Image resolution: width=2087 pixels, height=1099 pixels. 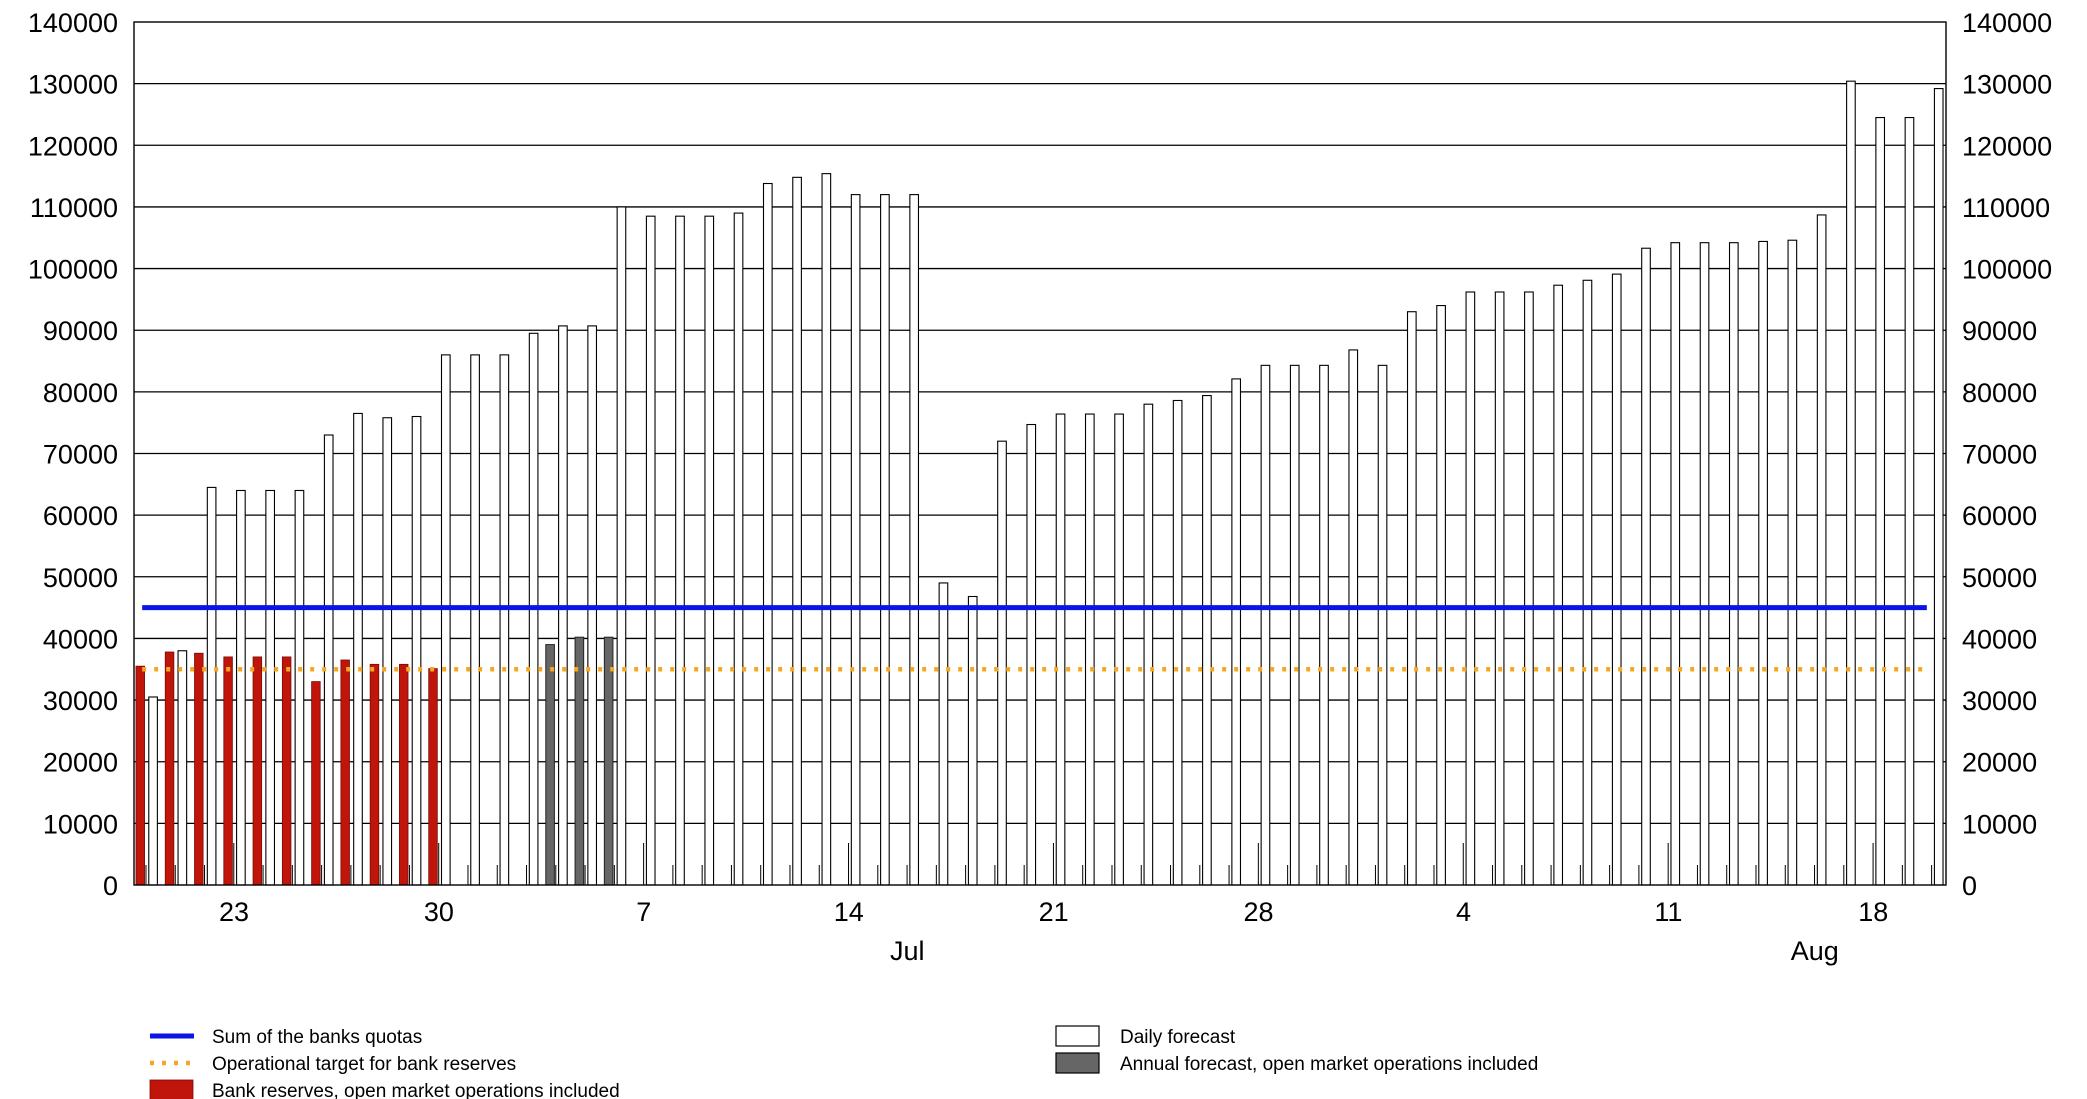 What do you see at coordinates (1999, 639) in the screenshot?
I see `y-tick-label-right: 40000` at bounding box center [1999, 639].